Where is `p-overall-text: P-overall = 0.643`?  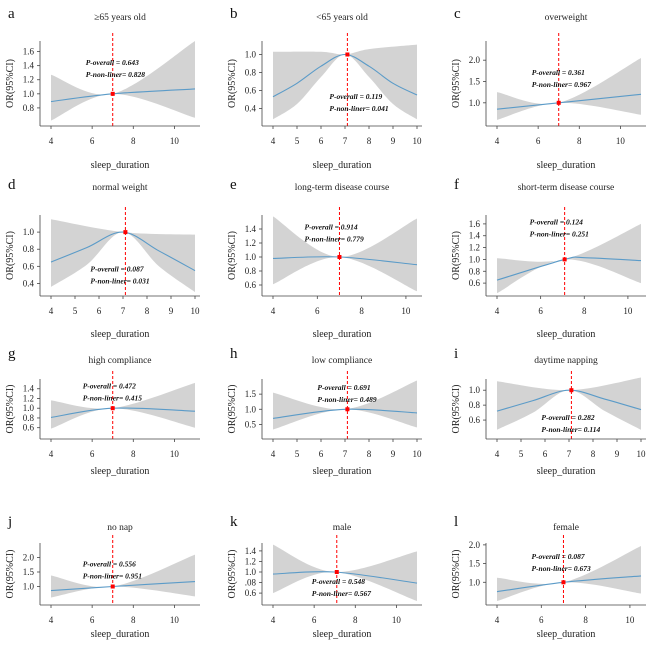
p-overall-text: P-overall = 0.643 is located at coordinates (112, 62).